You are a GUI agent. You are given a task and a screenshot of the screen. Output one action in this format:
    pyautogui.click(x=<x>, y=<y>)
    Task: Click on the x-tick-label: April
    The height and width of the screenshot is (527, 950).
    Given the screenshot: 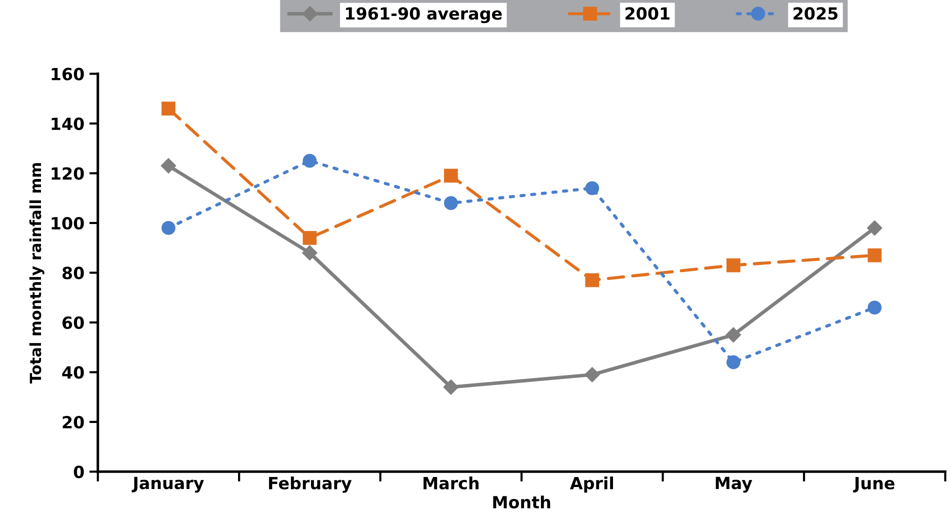 What is the action you would take?
    pyautogui.click(x=592, y=484)
    